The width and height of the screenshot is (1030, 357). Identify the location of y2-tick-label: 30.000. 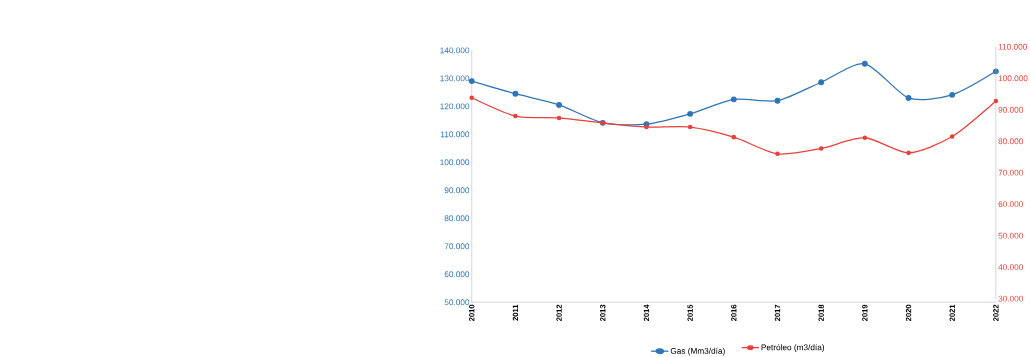
(1010, 298).